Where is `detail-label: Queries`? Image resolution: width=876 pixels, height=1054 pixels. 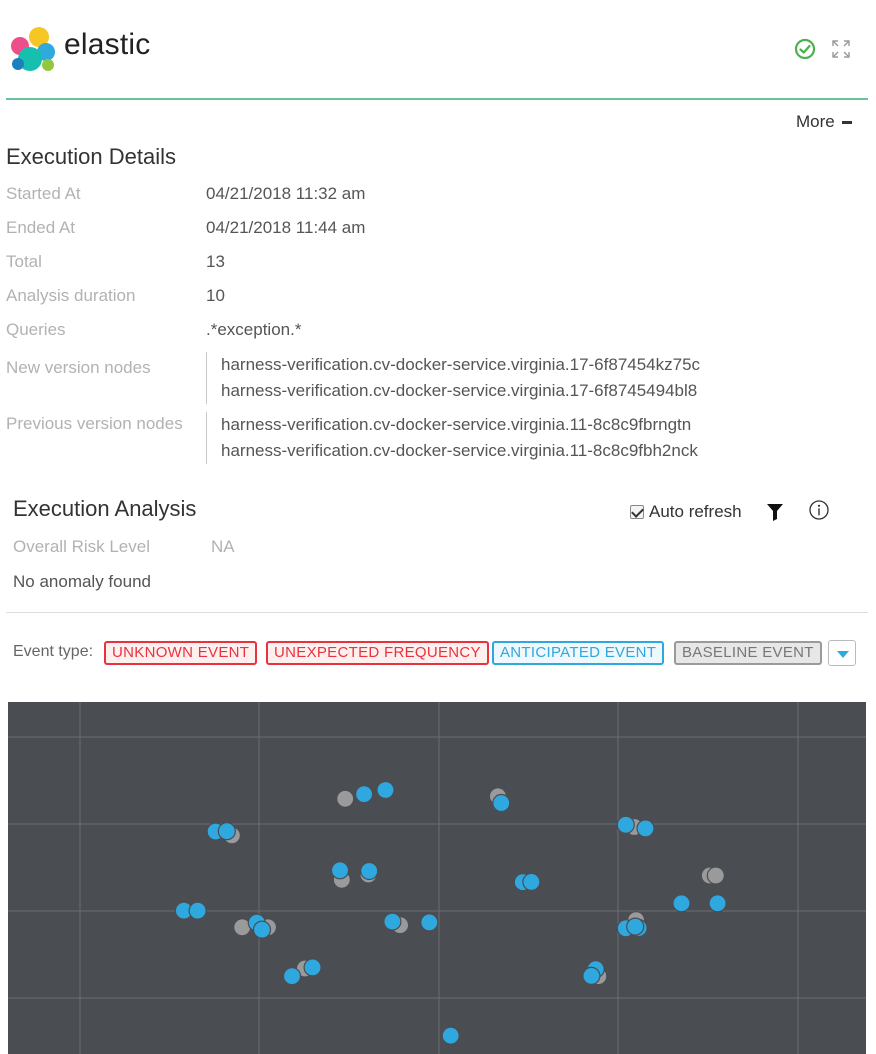 detail-label: Queries is located at coordinates (36, 329).